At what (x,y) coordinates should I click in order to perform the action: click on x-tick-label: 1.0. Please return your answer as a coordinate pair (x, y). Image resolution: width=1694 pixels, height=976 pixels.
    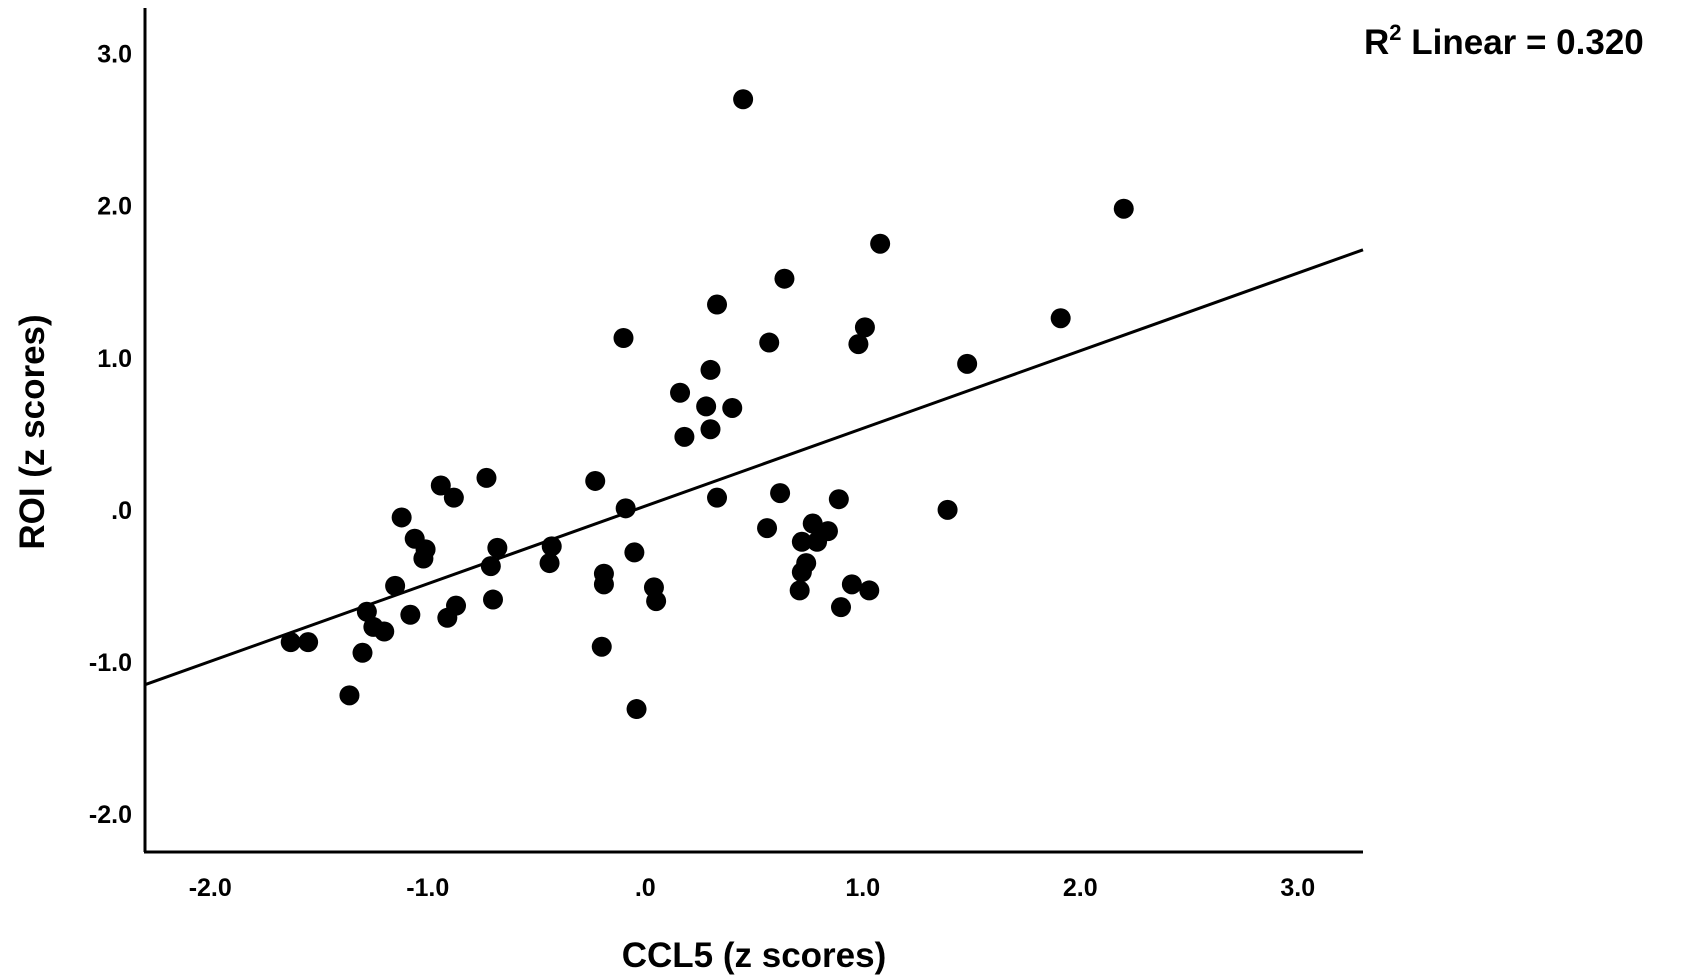
    Looking at the image, I should click on (862, 888).